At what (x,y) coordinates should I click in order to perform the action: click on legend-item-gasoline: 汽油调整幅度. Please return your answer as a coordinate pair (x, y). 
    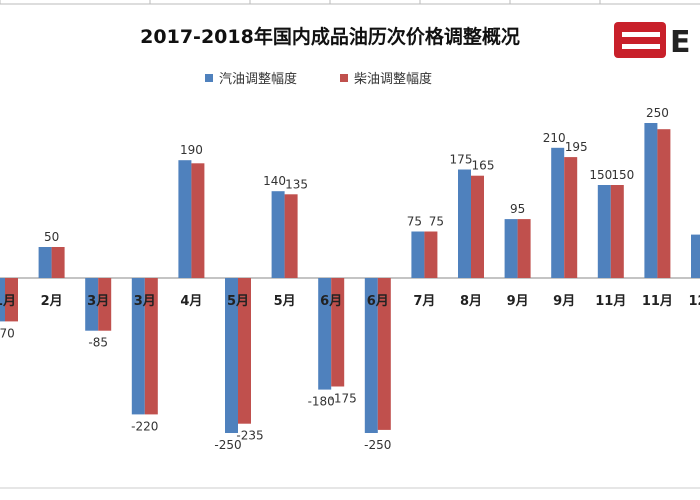
    Looking at the image, I should click on (251, 77).